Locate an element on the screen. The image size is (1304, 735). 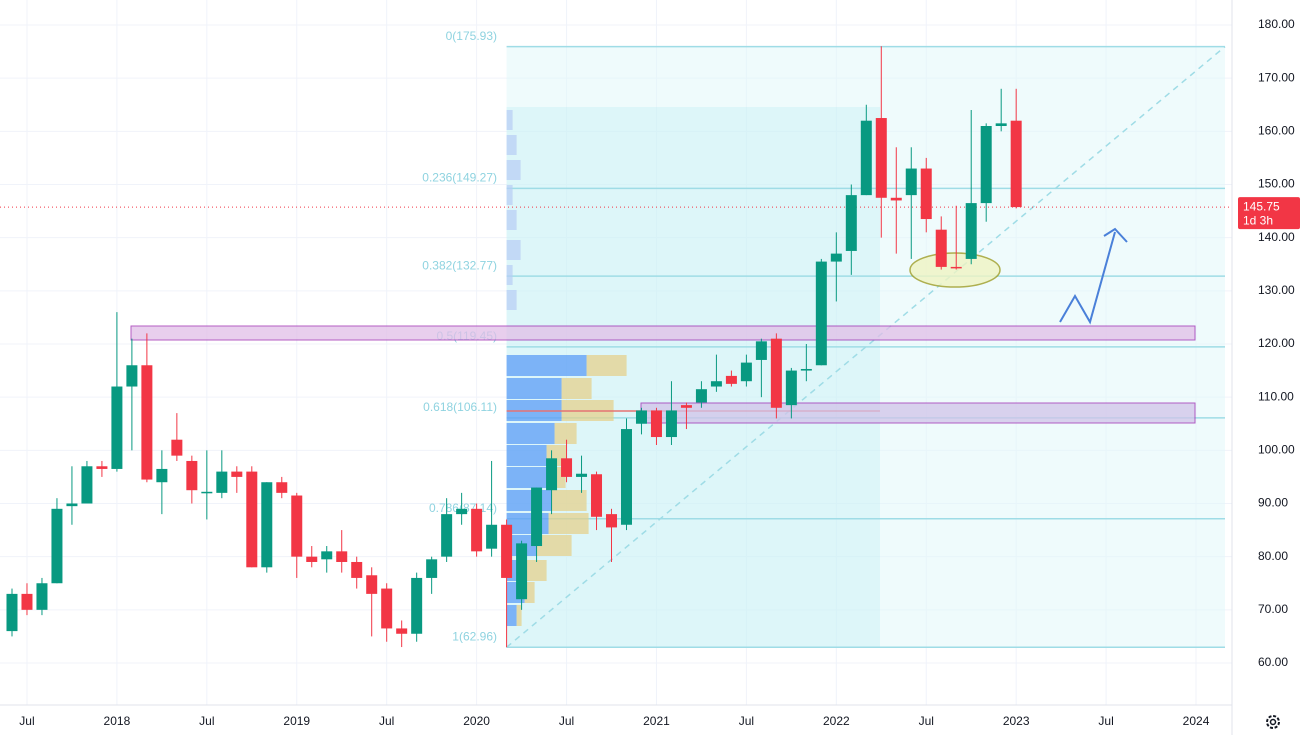
x-tick-label: 2024 is located at coordinates (1196, 721).